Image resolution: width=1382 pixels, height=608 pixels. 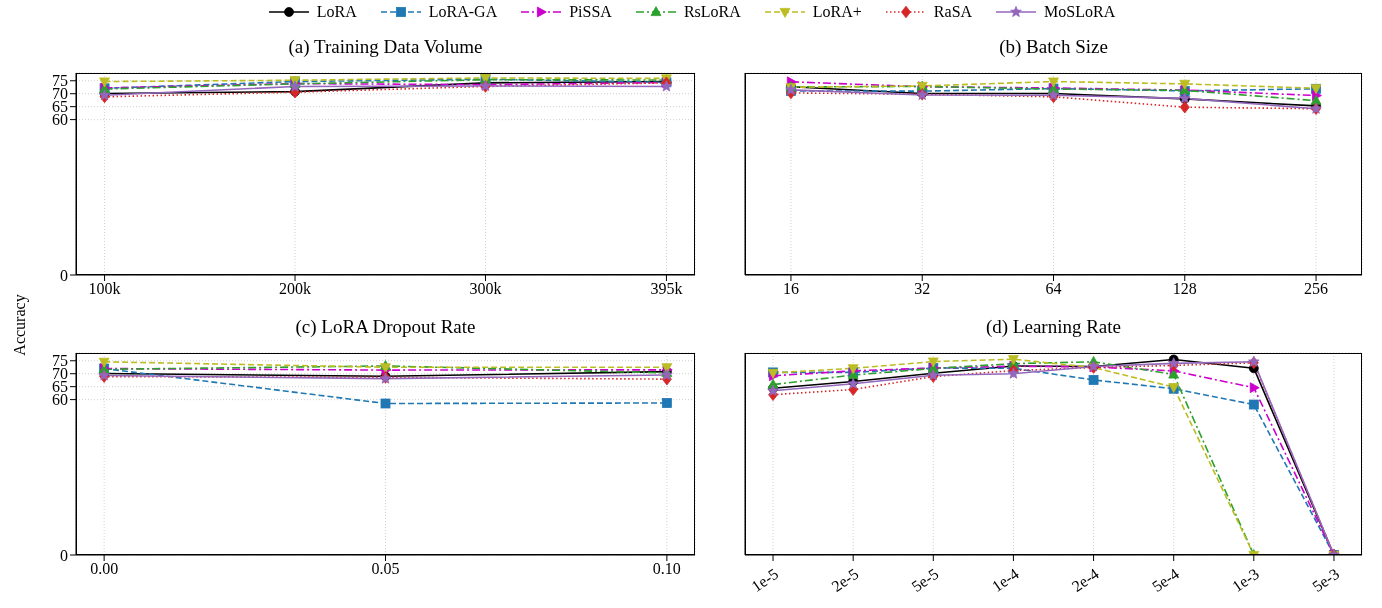 I want to click on legend-label: LoRA-GA, so click(x=463, y=12).